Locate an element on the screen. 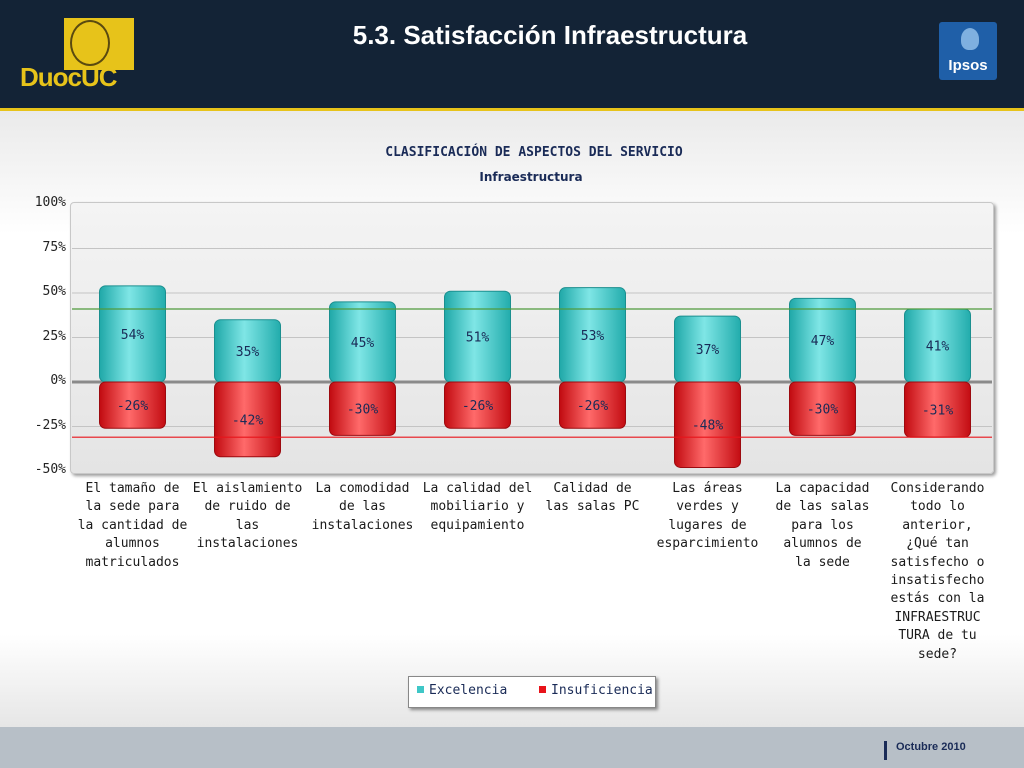  logo-text: DuocUC is located at coordinates (69, 77).